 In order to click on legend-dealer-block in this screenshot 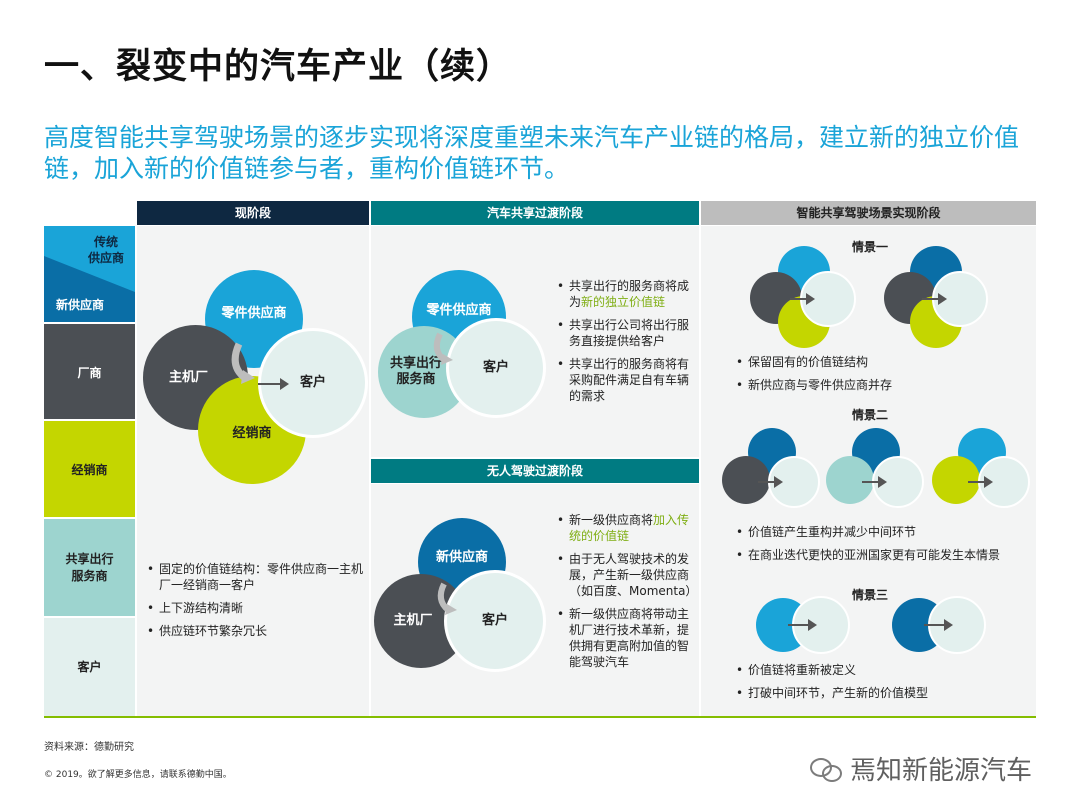, I will do `click(89, 469)`.